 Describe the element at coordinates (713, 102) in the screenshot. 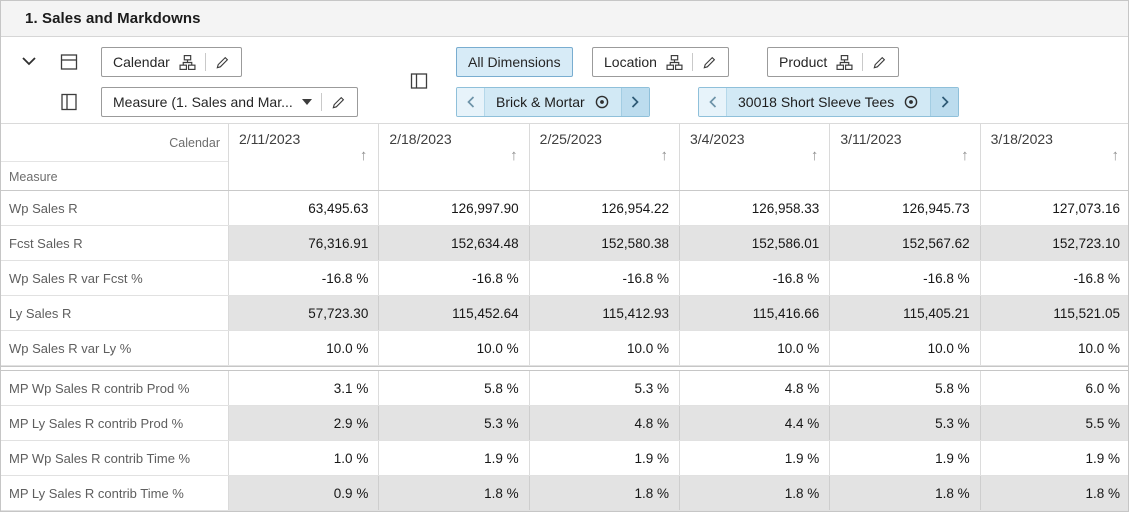

I see `prev-product-button` at that location.